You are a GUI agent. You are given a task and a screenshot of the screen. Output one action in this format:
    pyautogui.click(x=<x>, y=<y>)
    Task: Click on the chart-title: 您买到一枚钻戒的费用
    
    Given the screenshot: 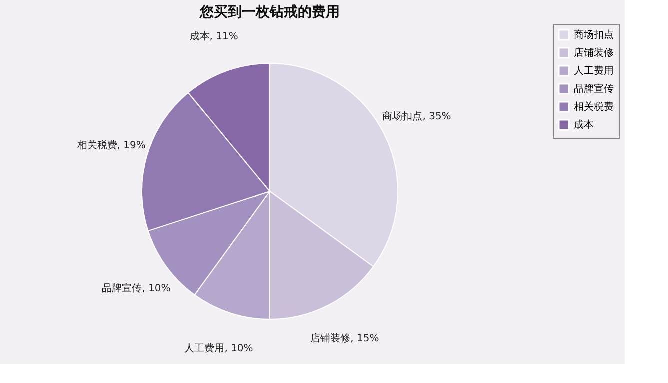 What is the action you would take?
    pyautogui.click(x=269, y=12)
    